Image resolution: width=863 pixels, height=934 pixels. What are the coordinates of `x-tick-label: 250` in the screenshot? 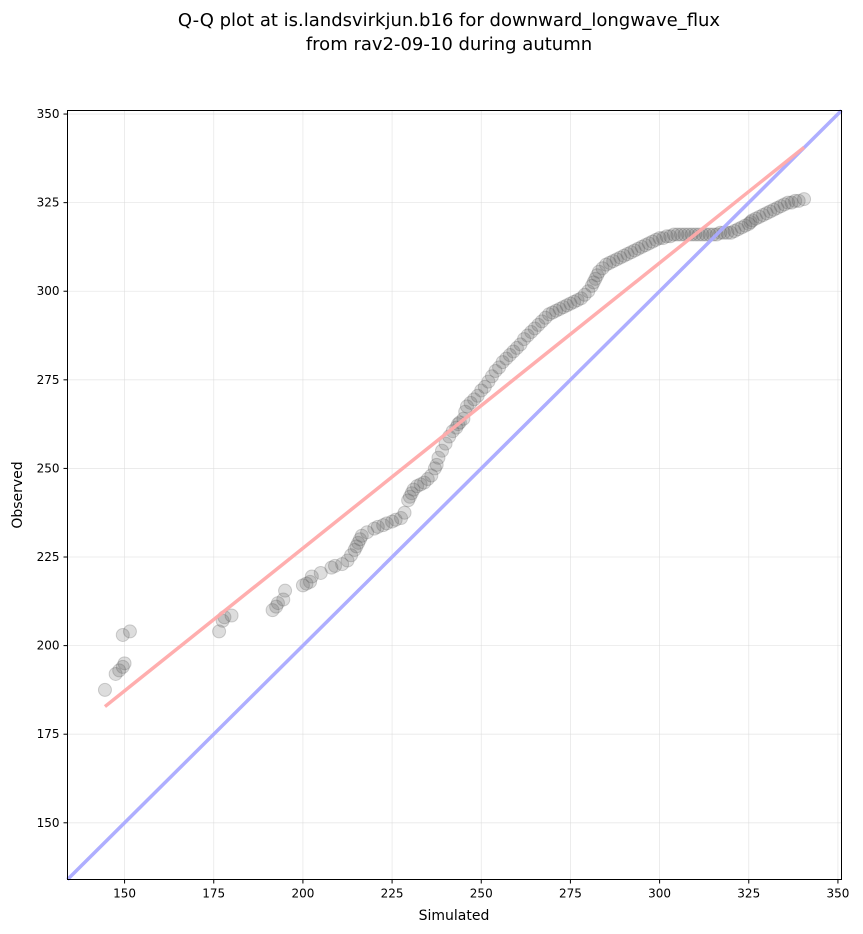 It's located at (481, 894).